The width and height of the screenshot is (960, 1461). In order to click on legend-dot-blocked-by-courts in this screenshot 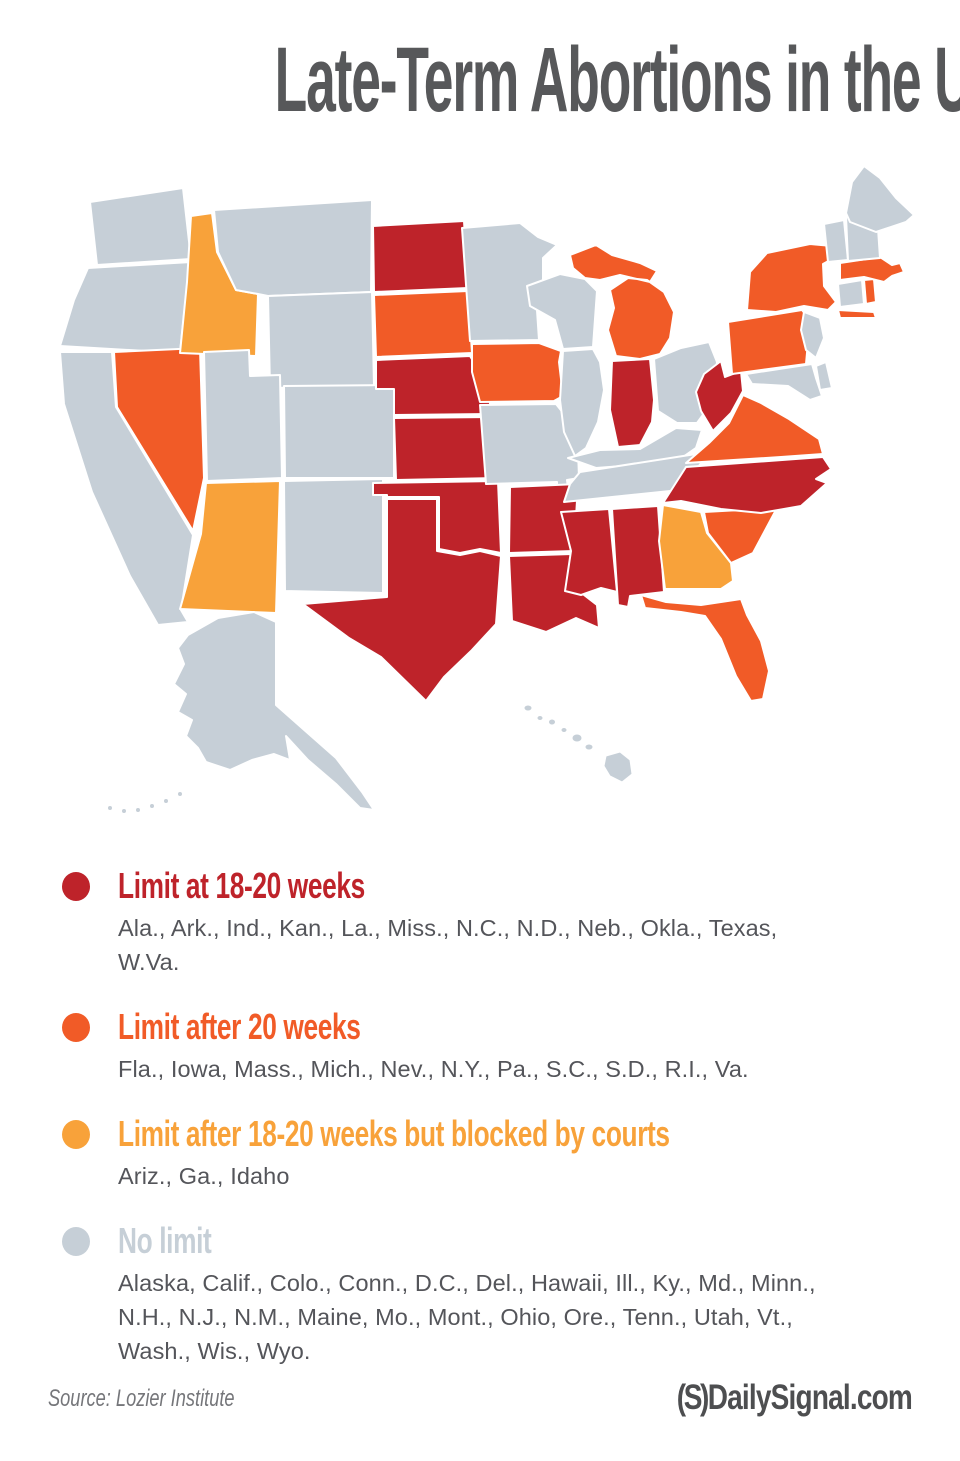, I will do `click(76, 1134)`.